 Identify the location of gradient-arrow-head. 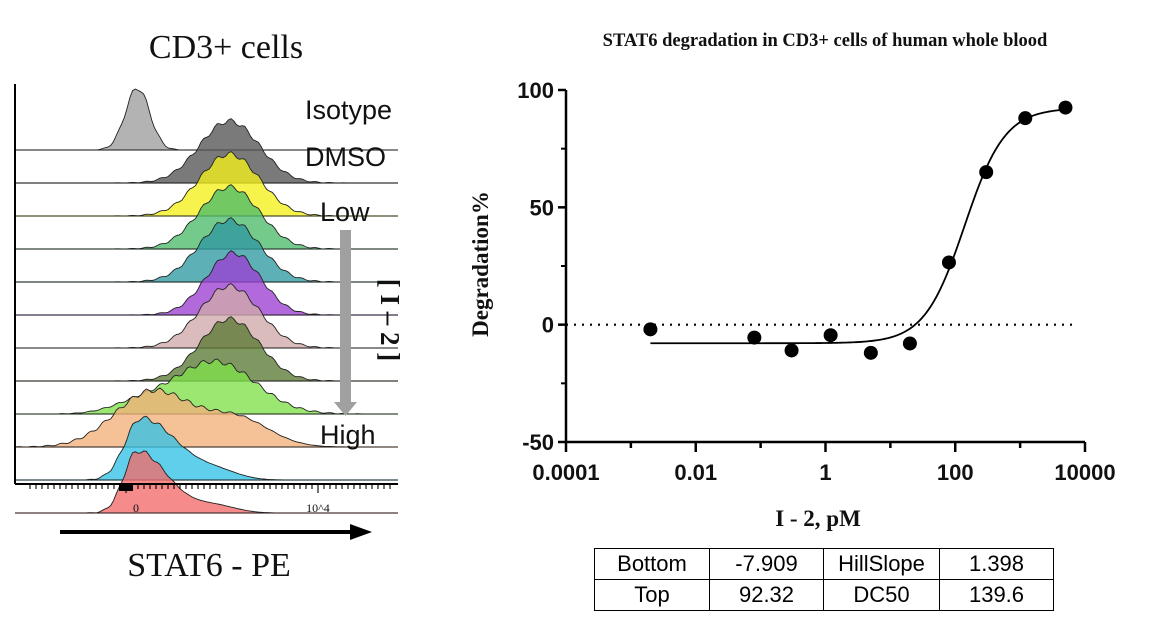
(345, 409).